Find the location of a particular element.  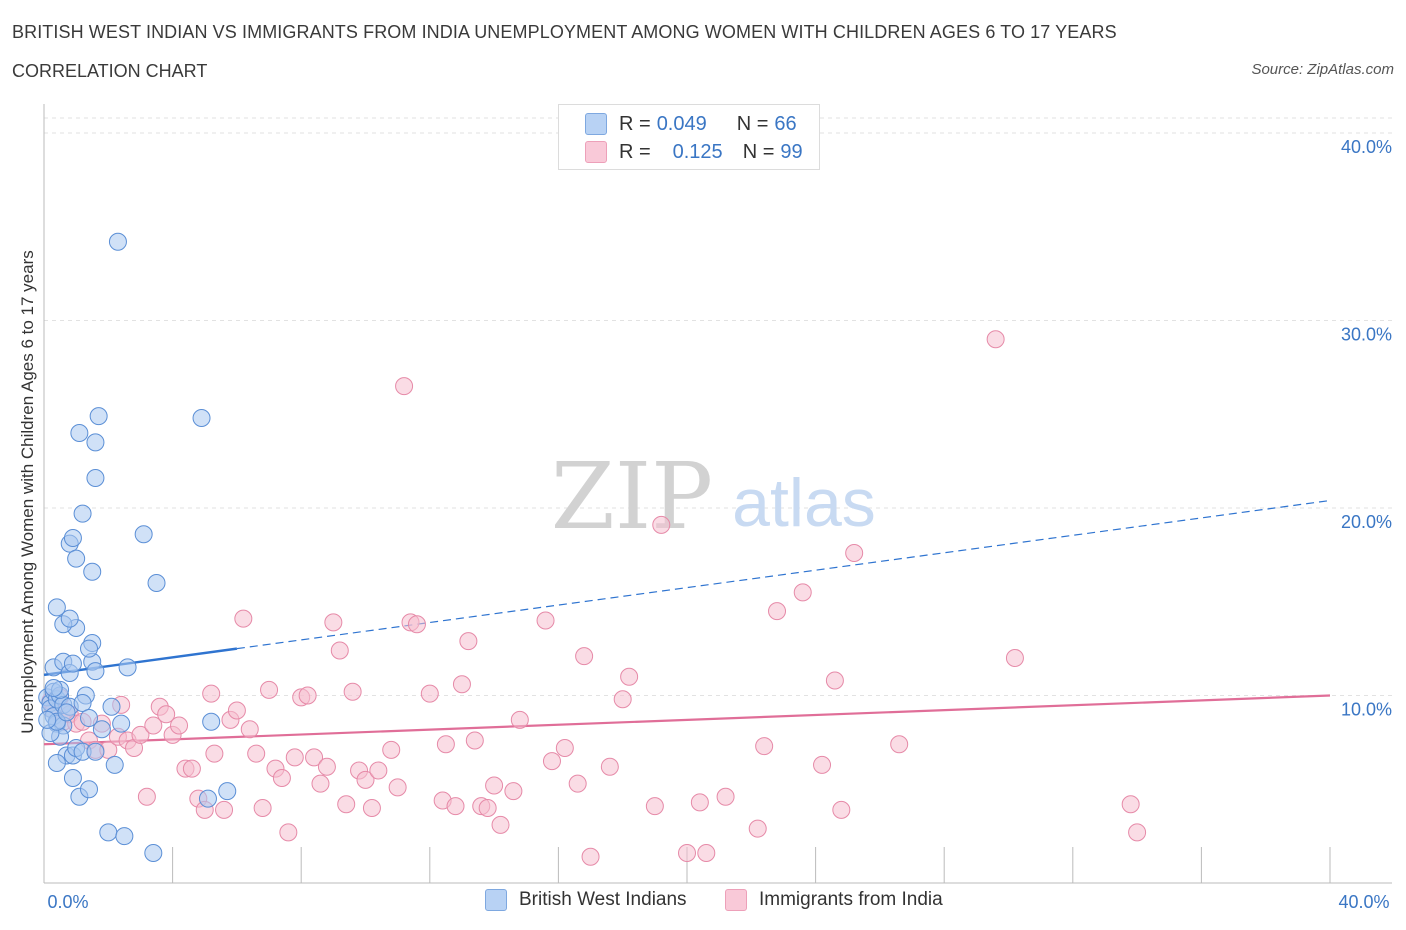

legend-swatch-blue is located at coordinates (596, 124).